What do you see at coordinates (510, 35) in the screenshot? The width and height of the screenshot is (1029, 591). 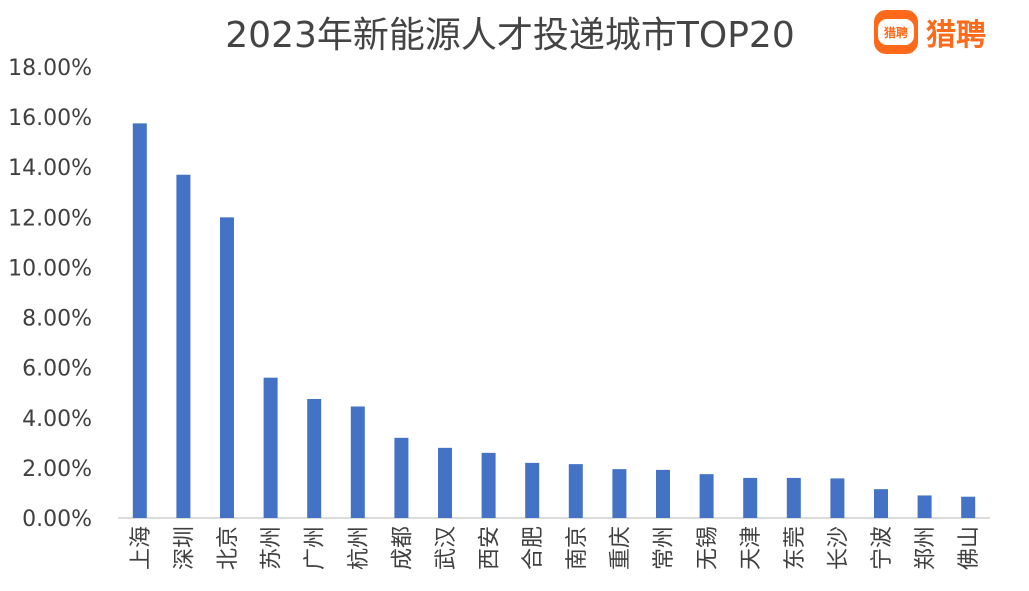 I see `chart-title: 2023年新能源人才投递城市TOP20` at bounding box center [510, 35].